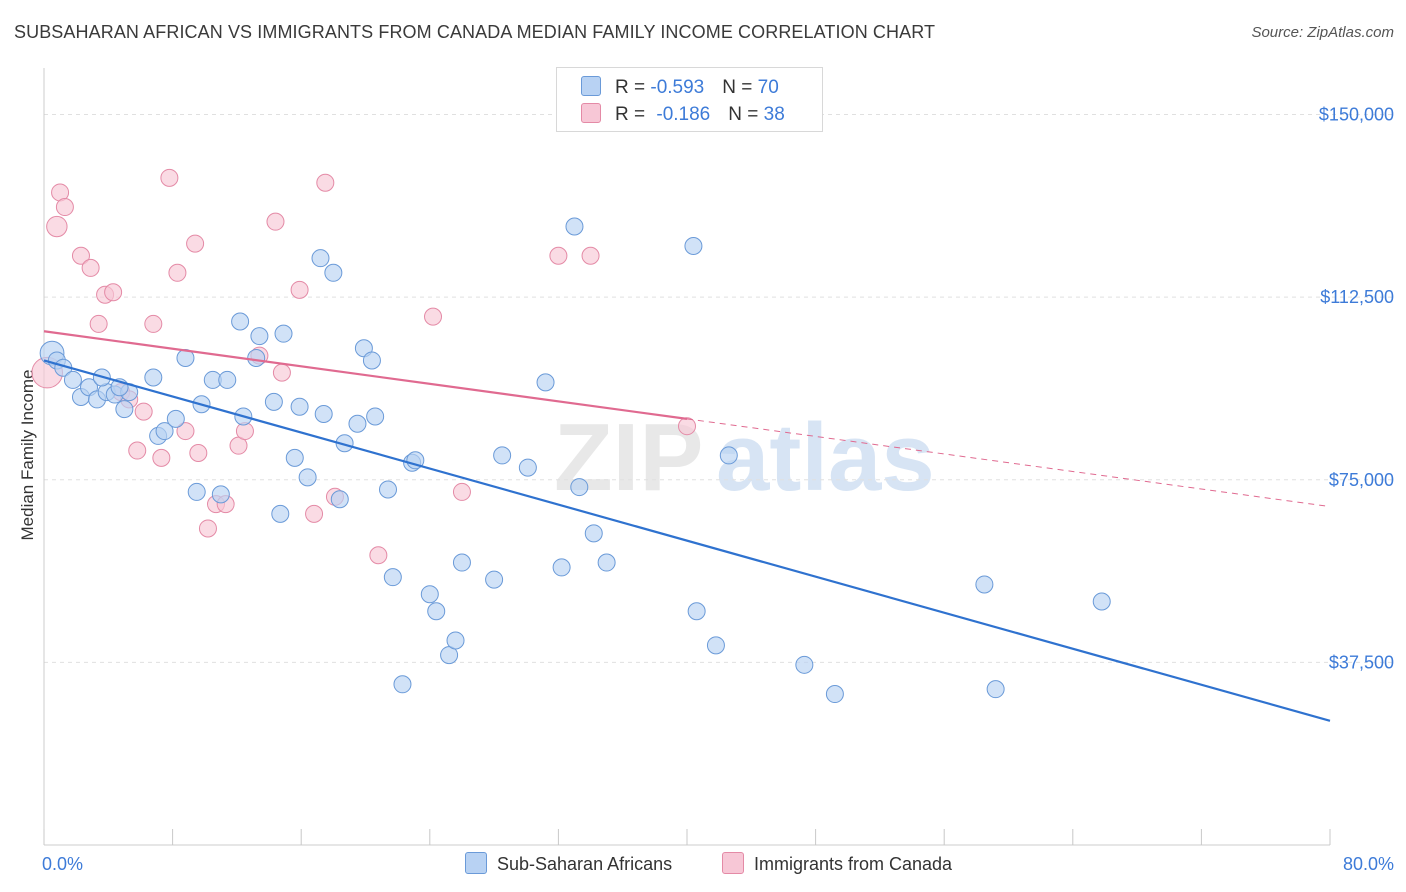 The width and height of the screenshot is (1406, 892). I want to click on source-label: Source: ZipAtlas.com, so click(1322, 32).